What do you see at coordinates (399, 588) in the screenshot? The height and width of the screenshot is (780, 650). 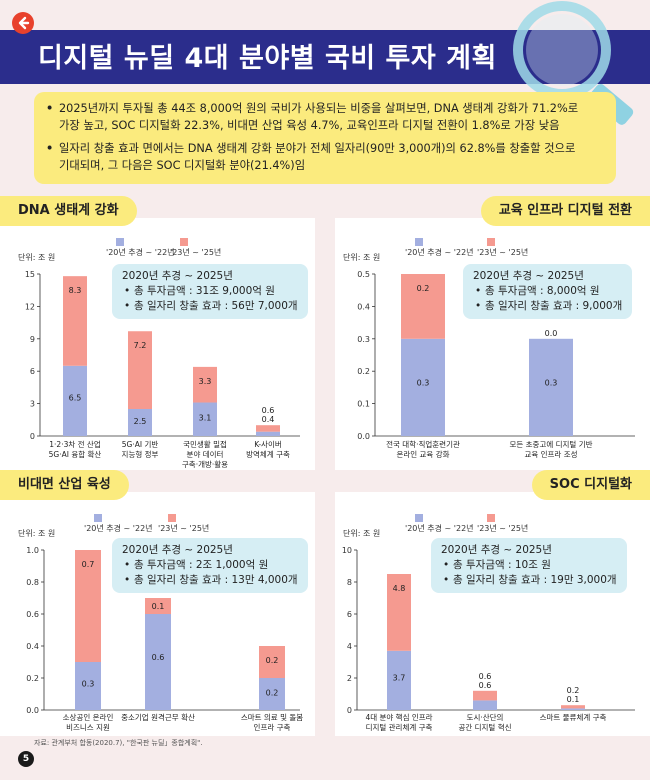 I see `data-label-series-2: 4.8` at bounding box center [399, 588].